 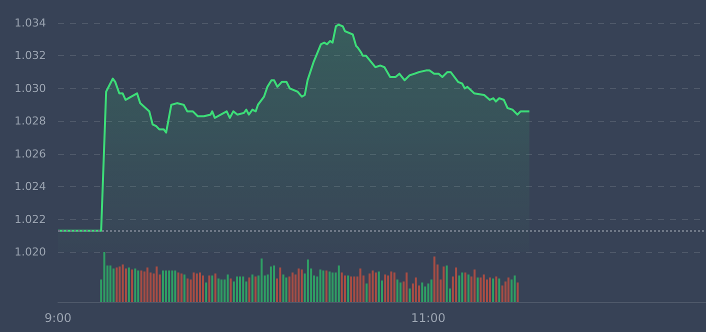 What do you see at coordinates (428, 318) in the screenshot?
I see `x-tick-label: 11:00` at bounding box center [428, 318].